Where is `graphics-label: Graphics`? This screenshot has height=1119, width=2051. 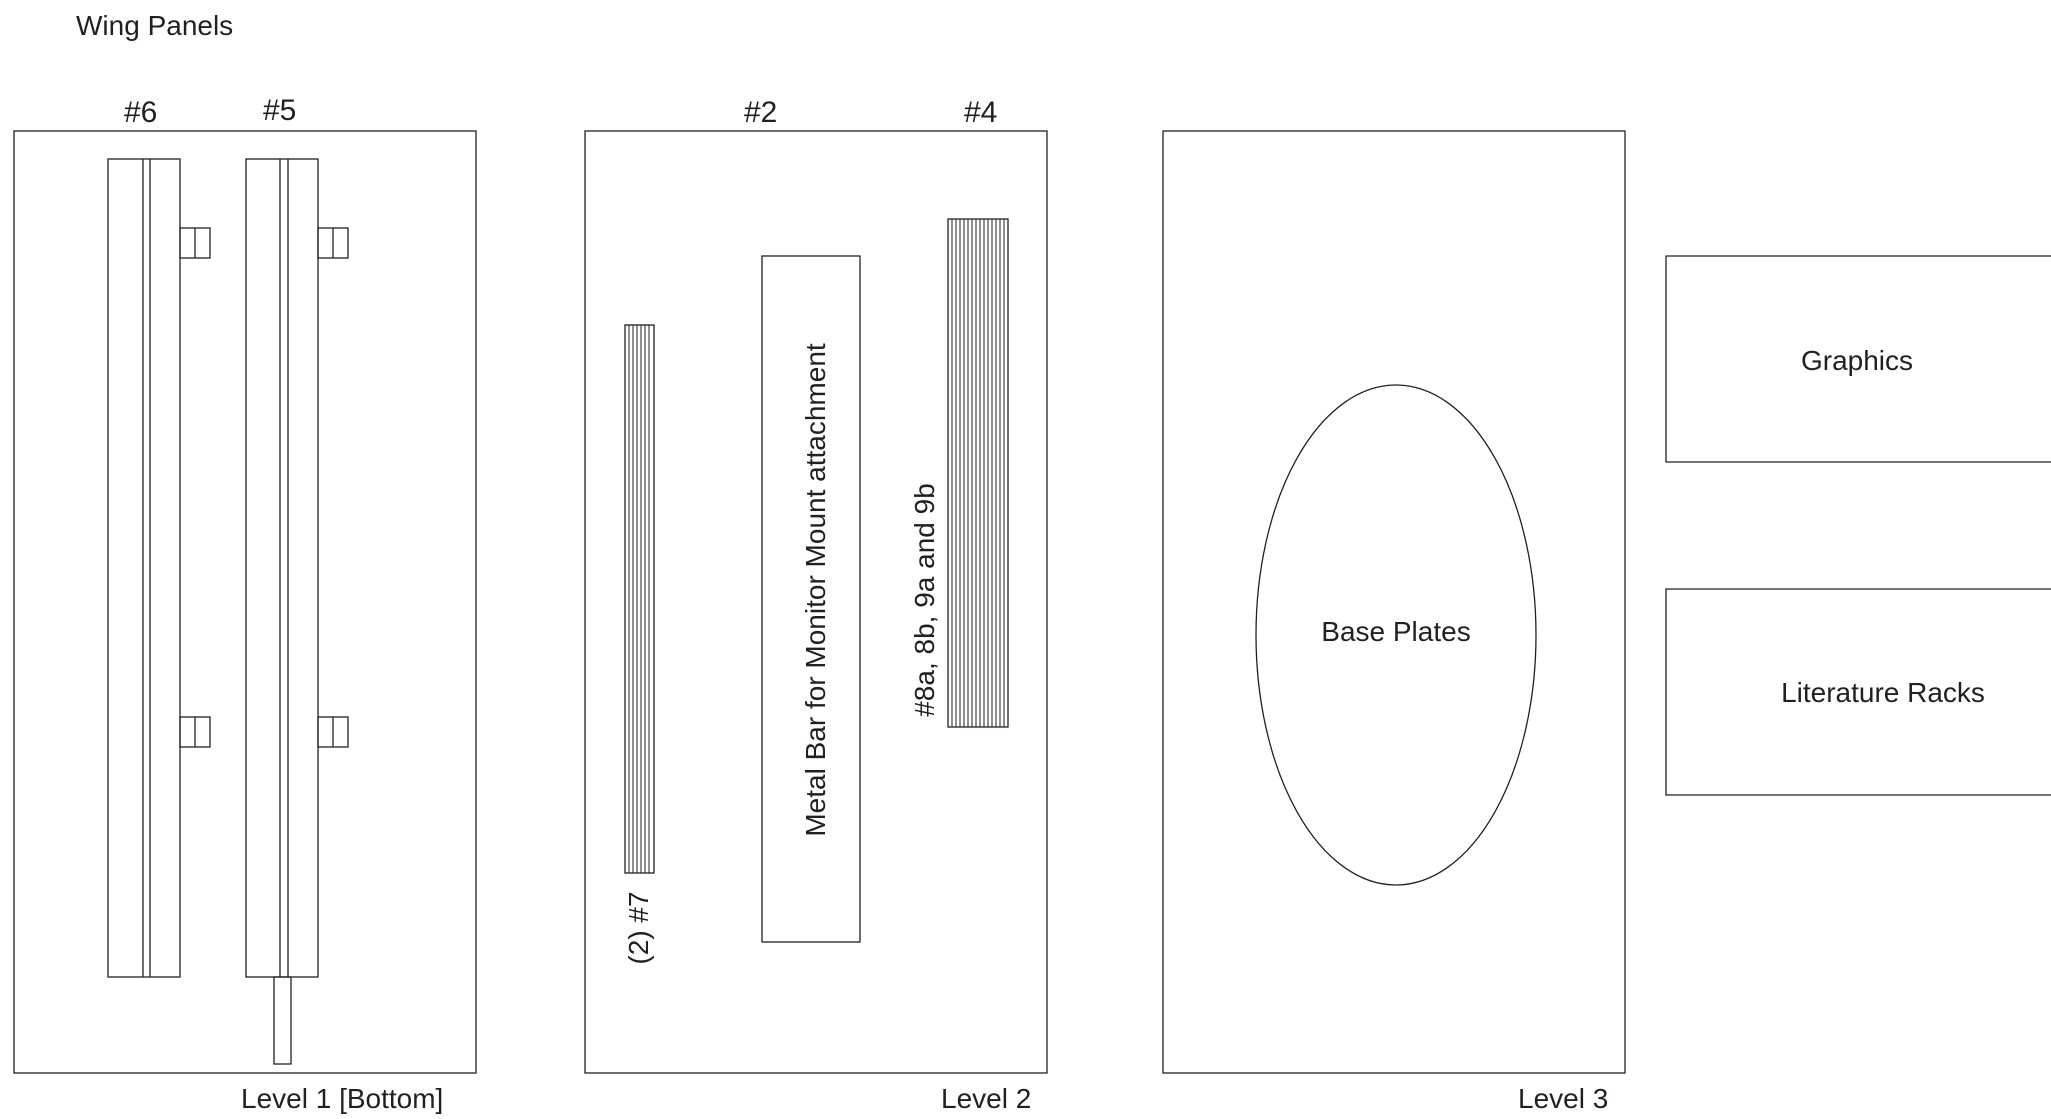 graphics-label: Graphics is located at coordinates (1857, 360).